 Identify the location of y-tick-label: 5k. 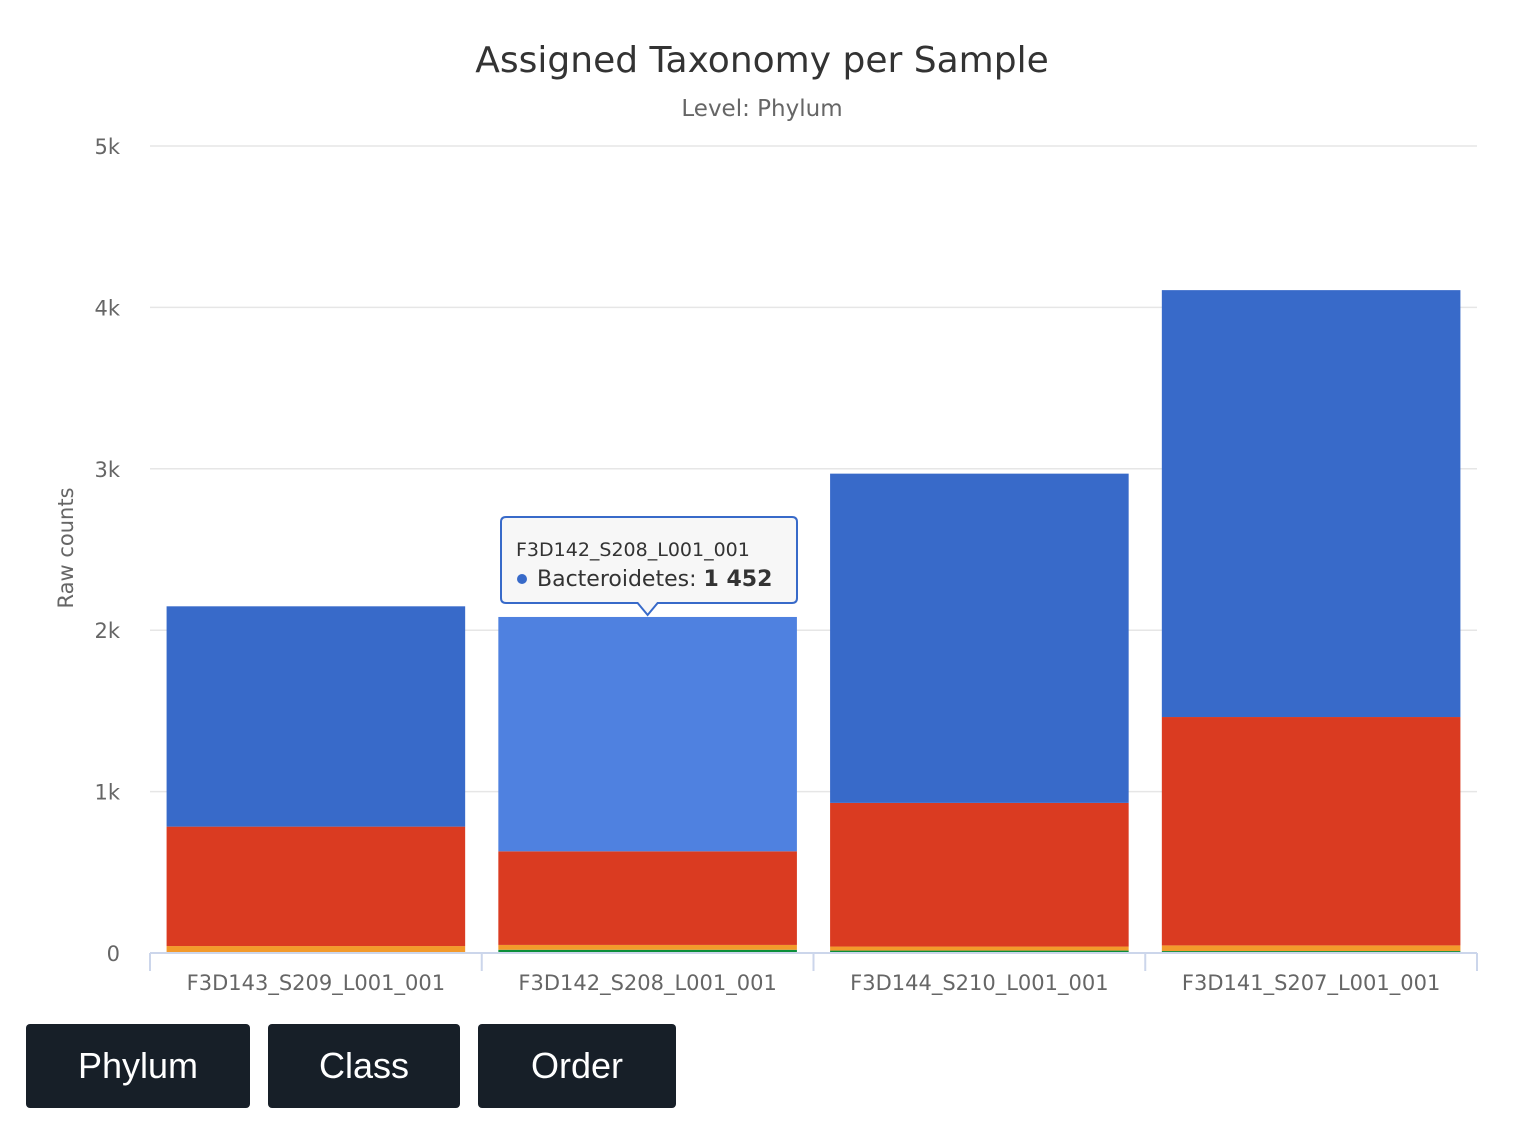
(107, 147).